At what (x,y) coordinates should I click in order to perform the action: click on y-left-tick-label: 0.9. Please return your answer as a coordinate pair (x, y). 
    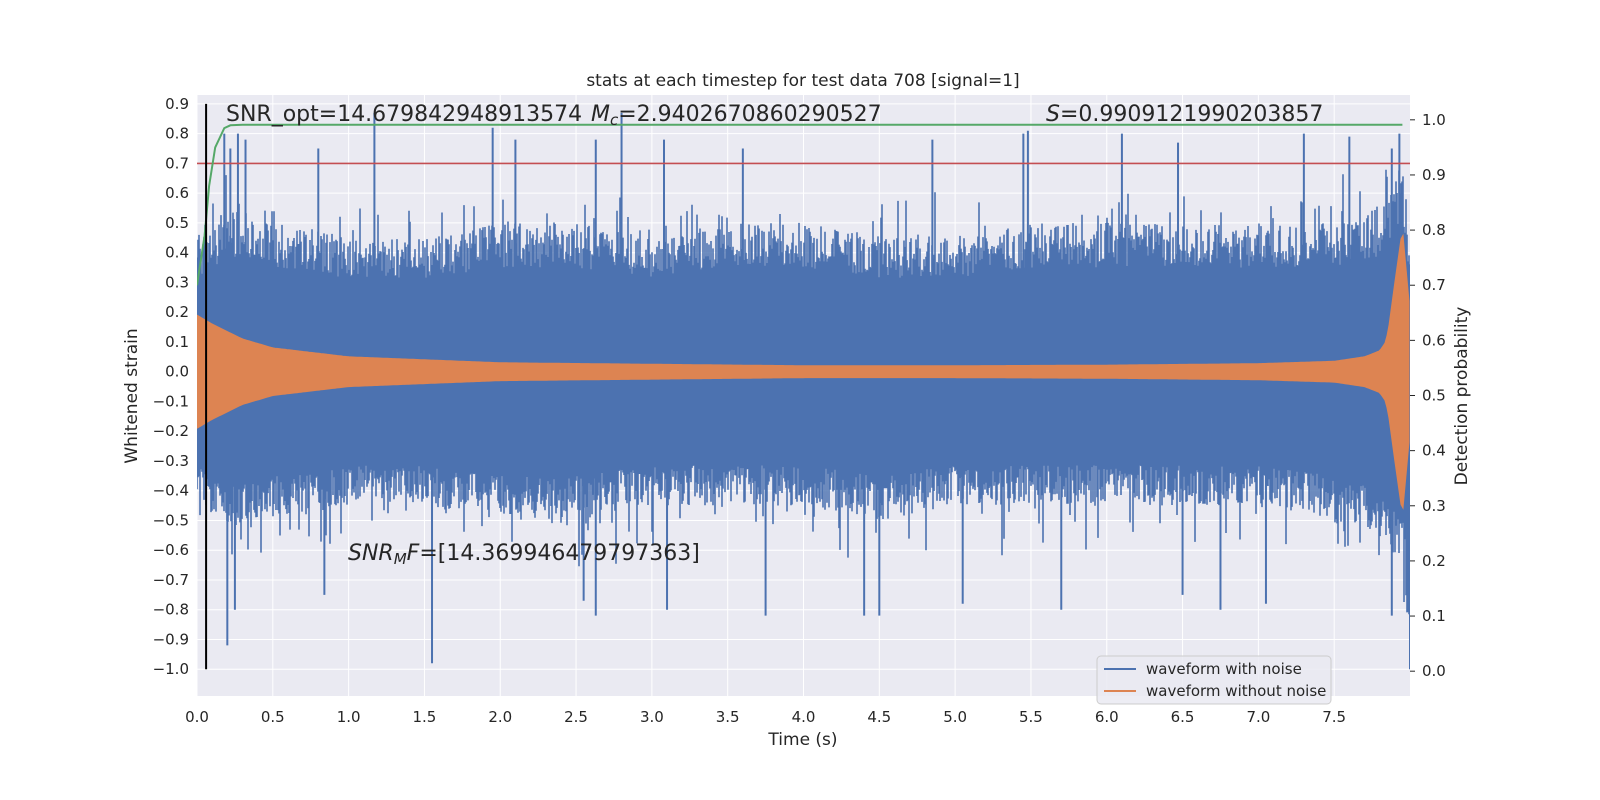
    Looking at the image, I should click on (177, 104).